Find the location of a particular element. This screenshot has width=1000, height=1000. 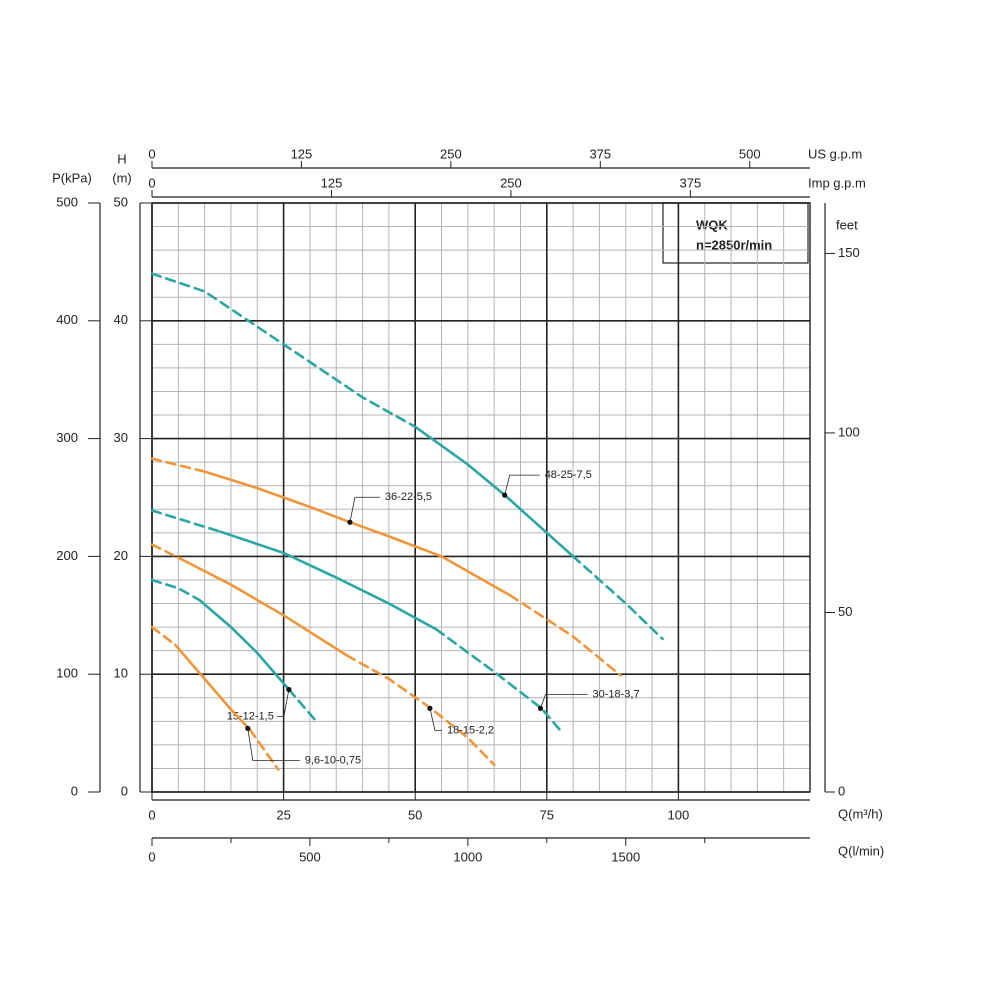

x-tick-label: 0 is located at coordinates (151, 814).